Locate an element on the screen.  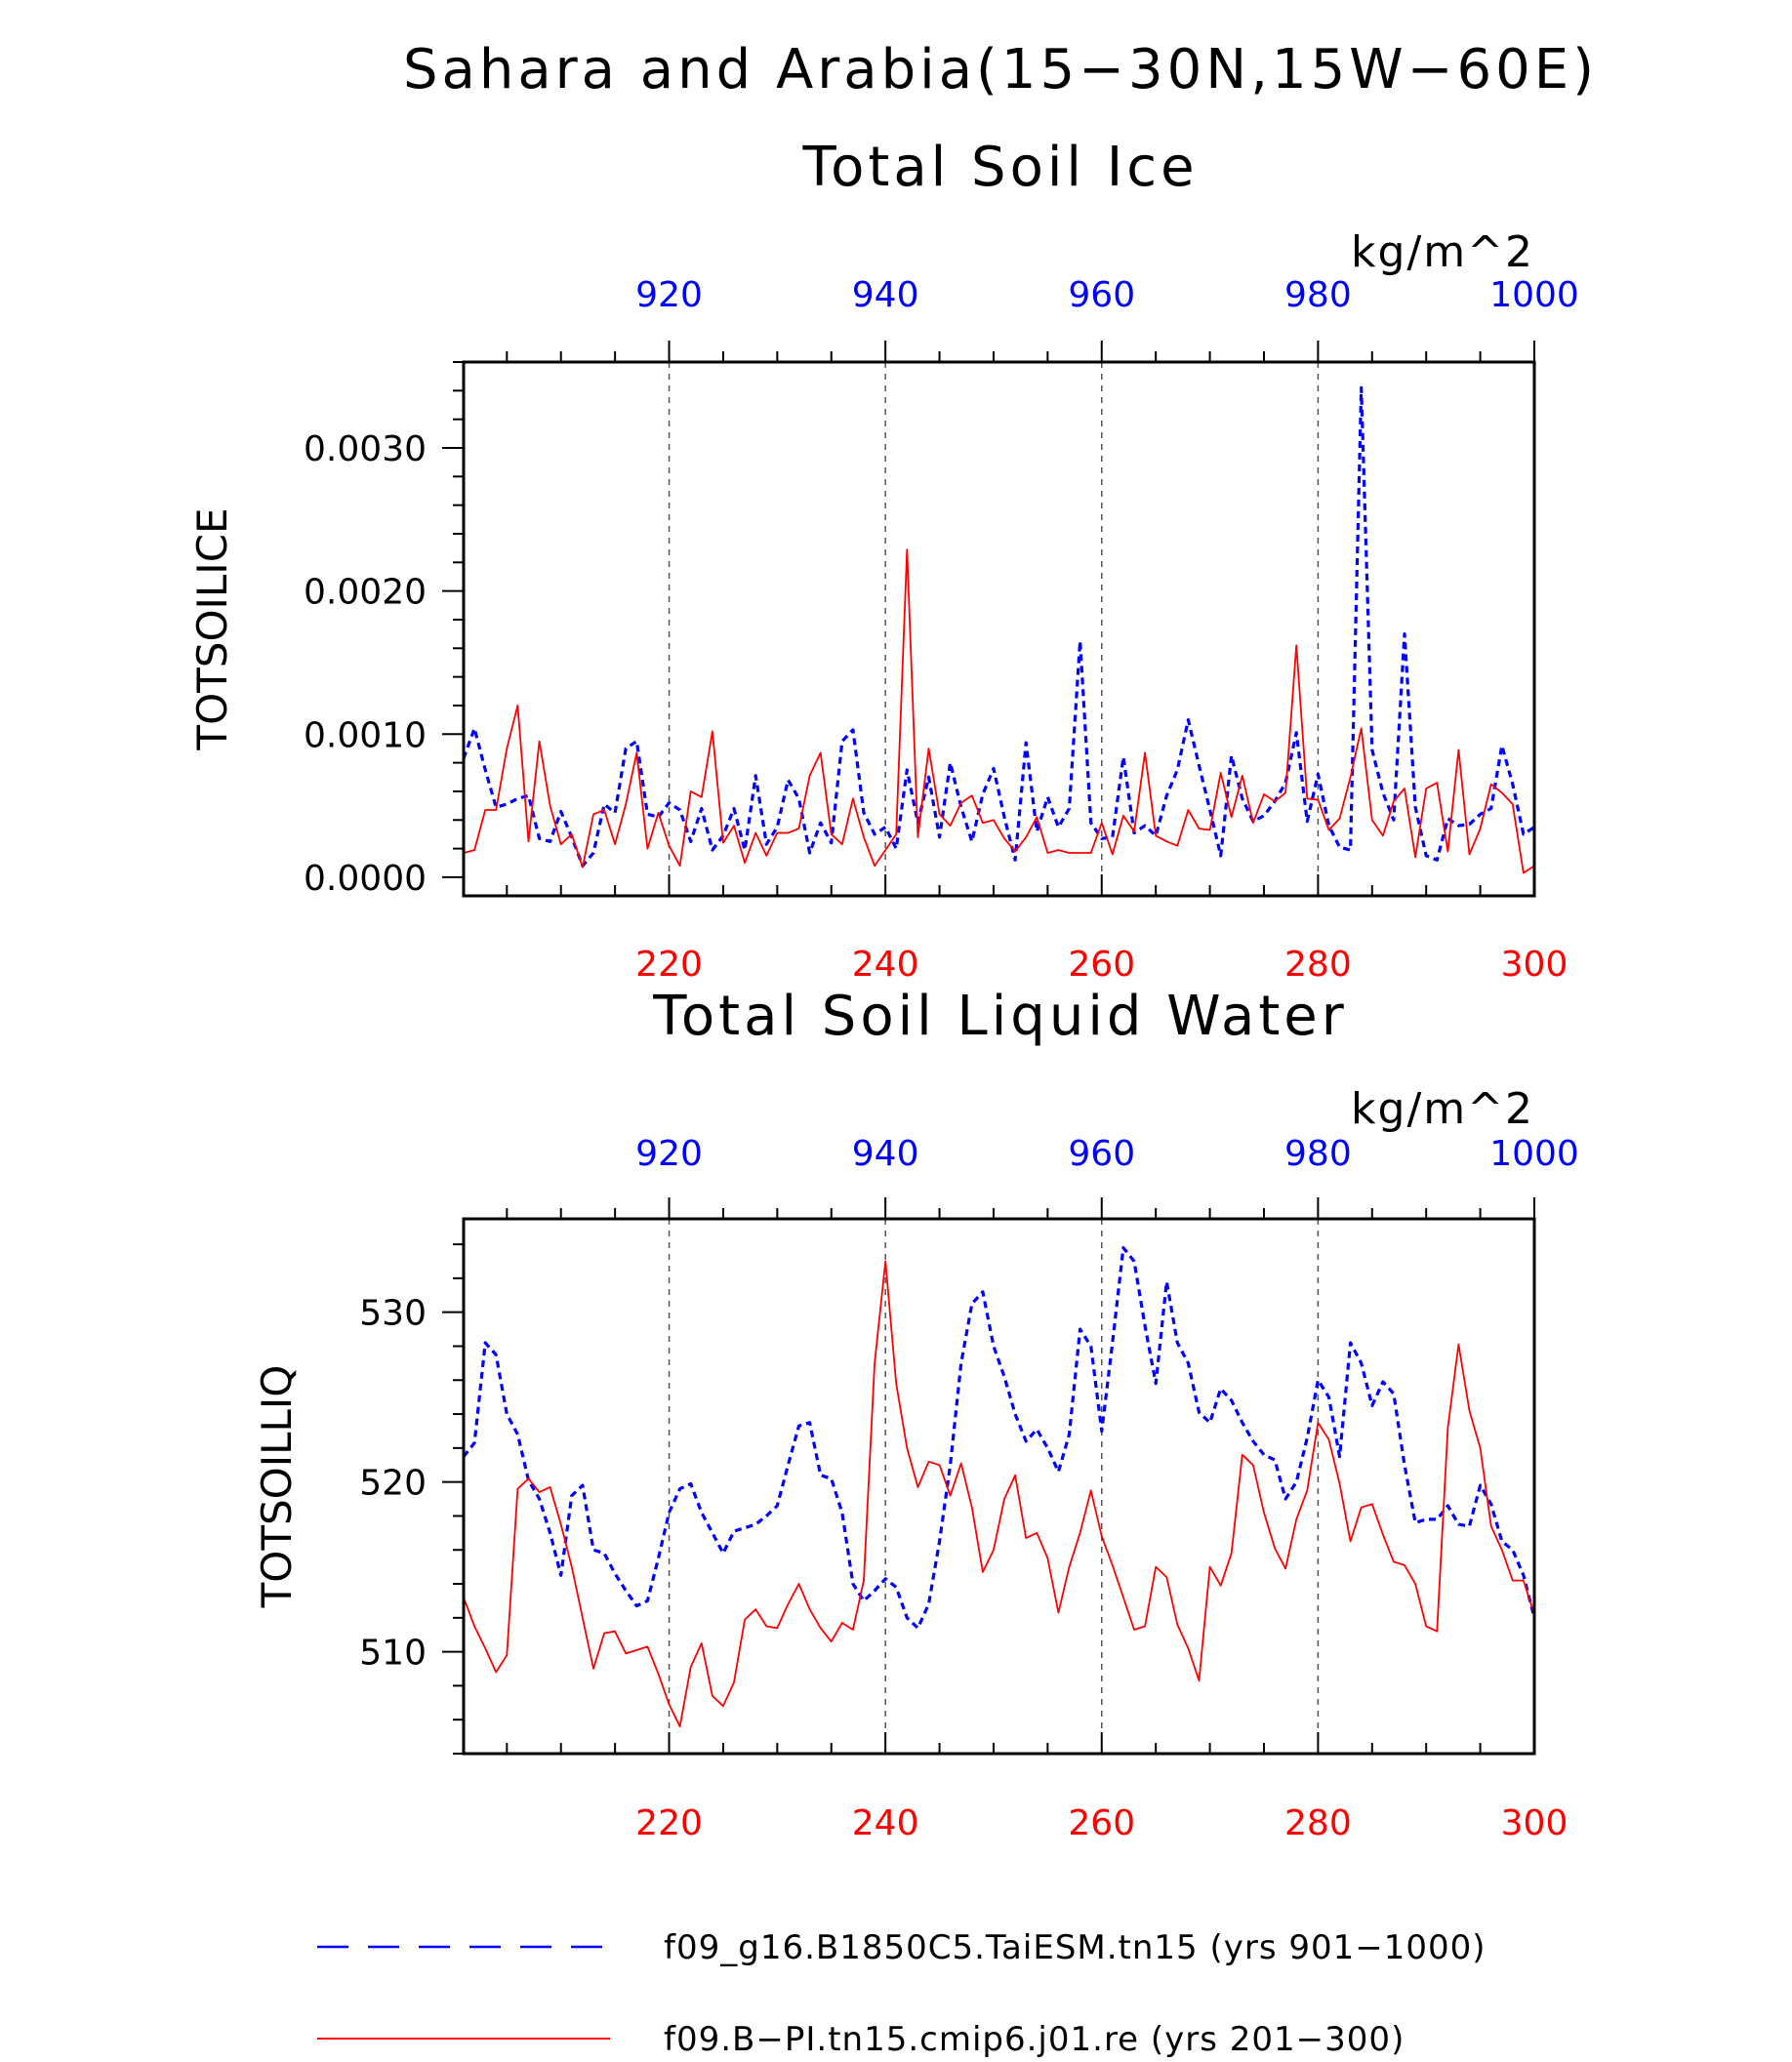
legend-label-cmip6: f09.B−PI.tn15.cmip6.j01.re (yrs 201−300) is located at coordinates (1034, 2039).